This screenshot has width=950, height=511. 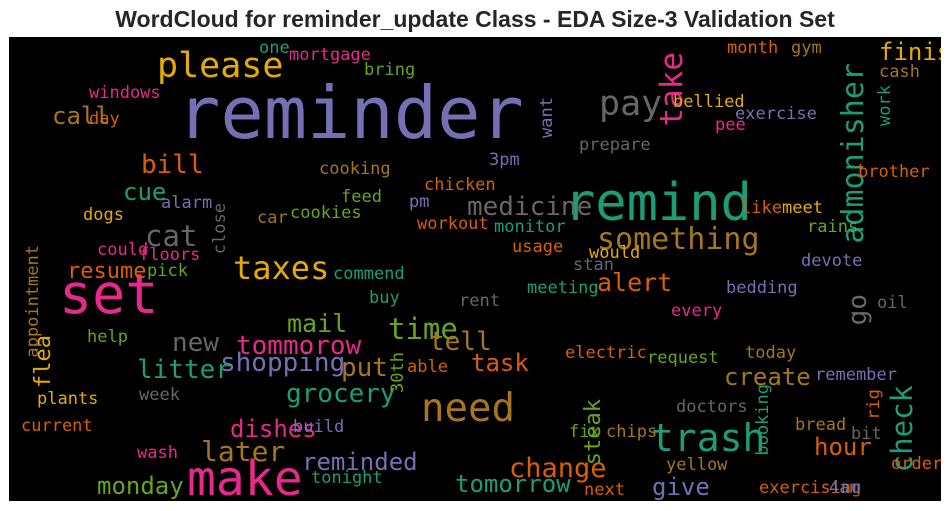 What do you see at coordinates (453, 224) in the screenshot?
I see `word-workout: workout` at bounding box center [453, 224].